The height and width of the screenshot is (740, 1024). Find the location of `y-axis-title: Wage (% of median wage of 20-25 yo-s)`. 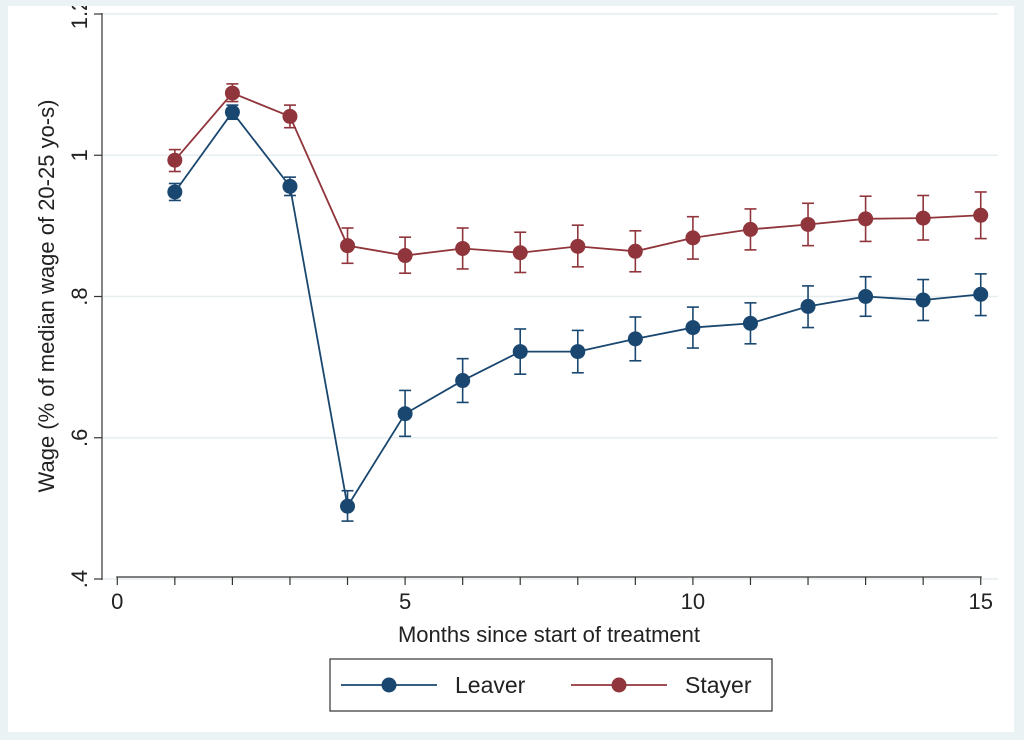

y-axis-title: Wage (% of median wage of 20-25 yo-s) is located at coordinates (46, 296).